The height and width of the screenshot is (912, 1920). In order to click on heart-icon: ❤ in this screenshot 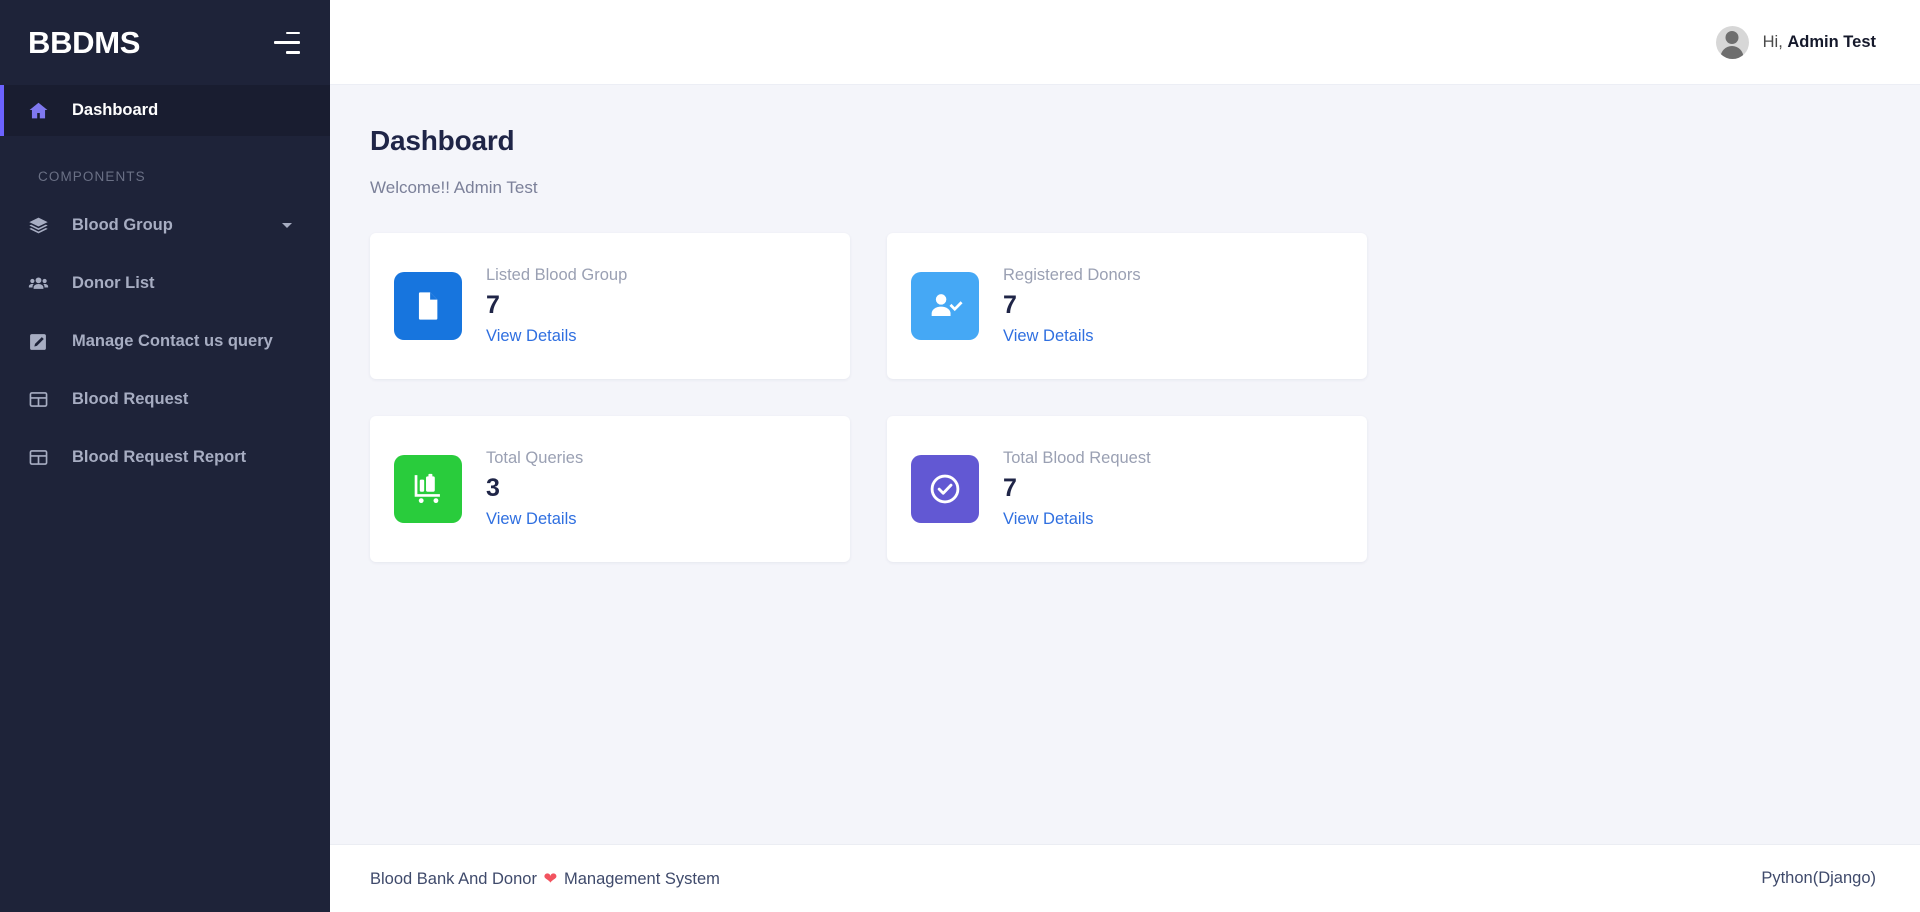, I will do `click(550, 878)`.